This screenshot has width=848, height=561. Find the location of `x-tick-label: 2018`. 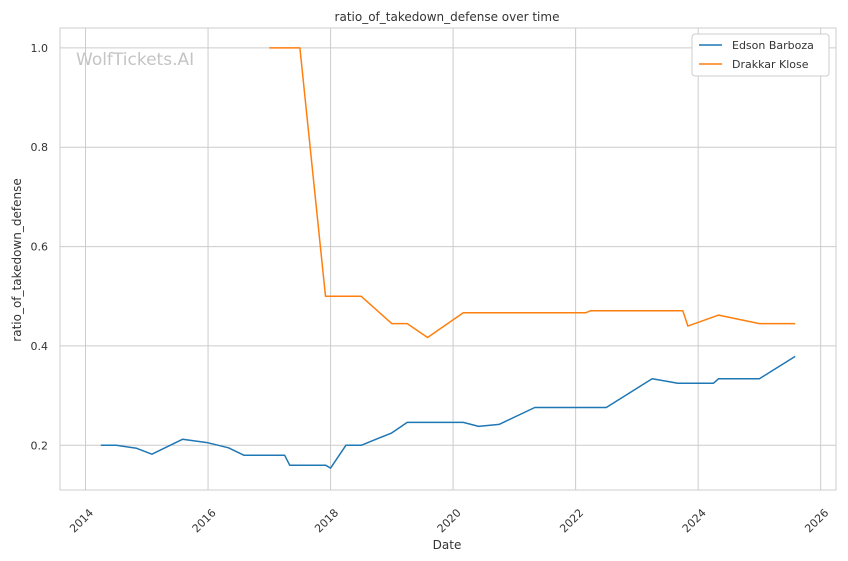

x-tick-label: 2018 is located at coordinates (326, 520).